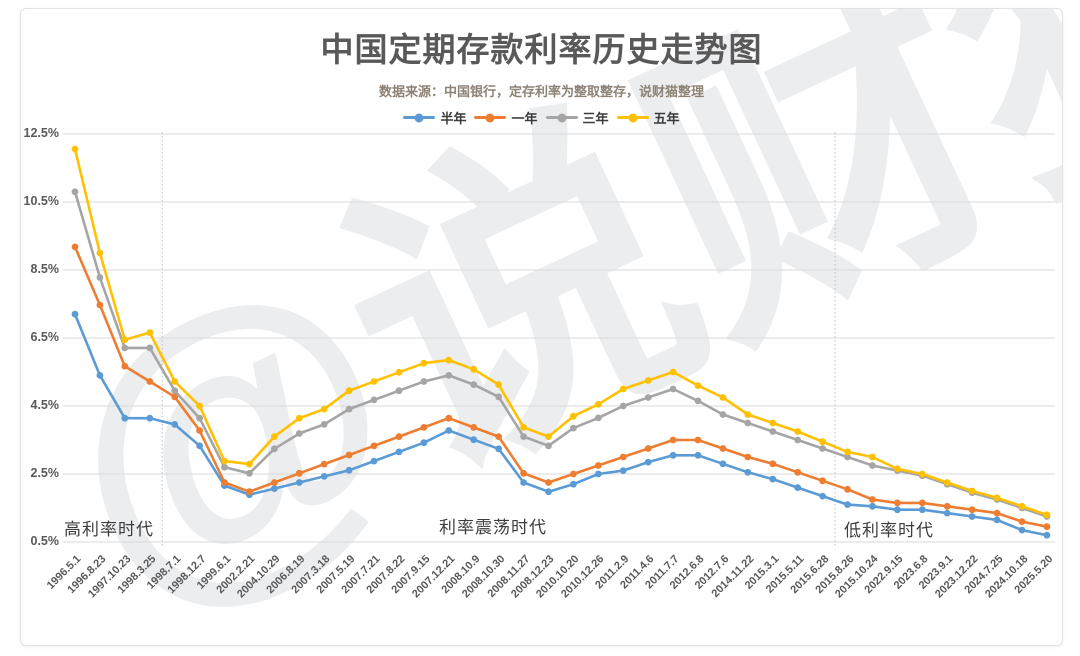  Describe the element at coordinates (541, 91) in the screenshot. I see `chart-subtitle: 数据来源：中国银行，定存利率为整取整存，说财猫整理` at that location.